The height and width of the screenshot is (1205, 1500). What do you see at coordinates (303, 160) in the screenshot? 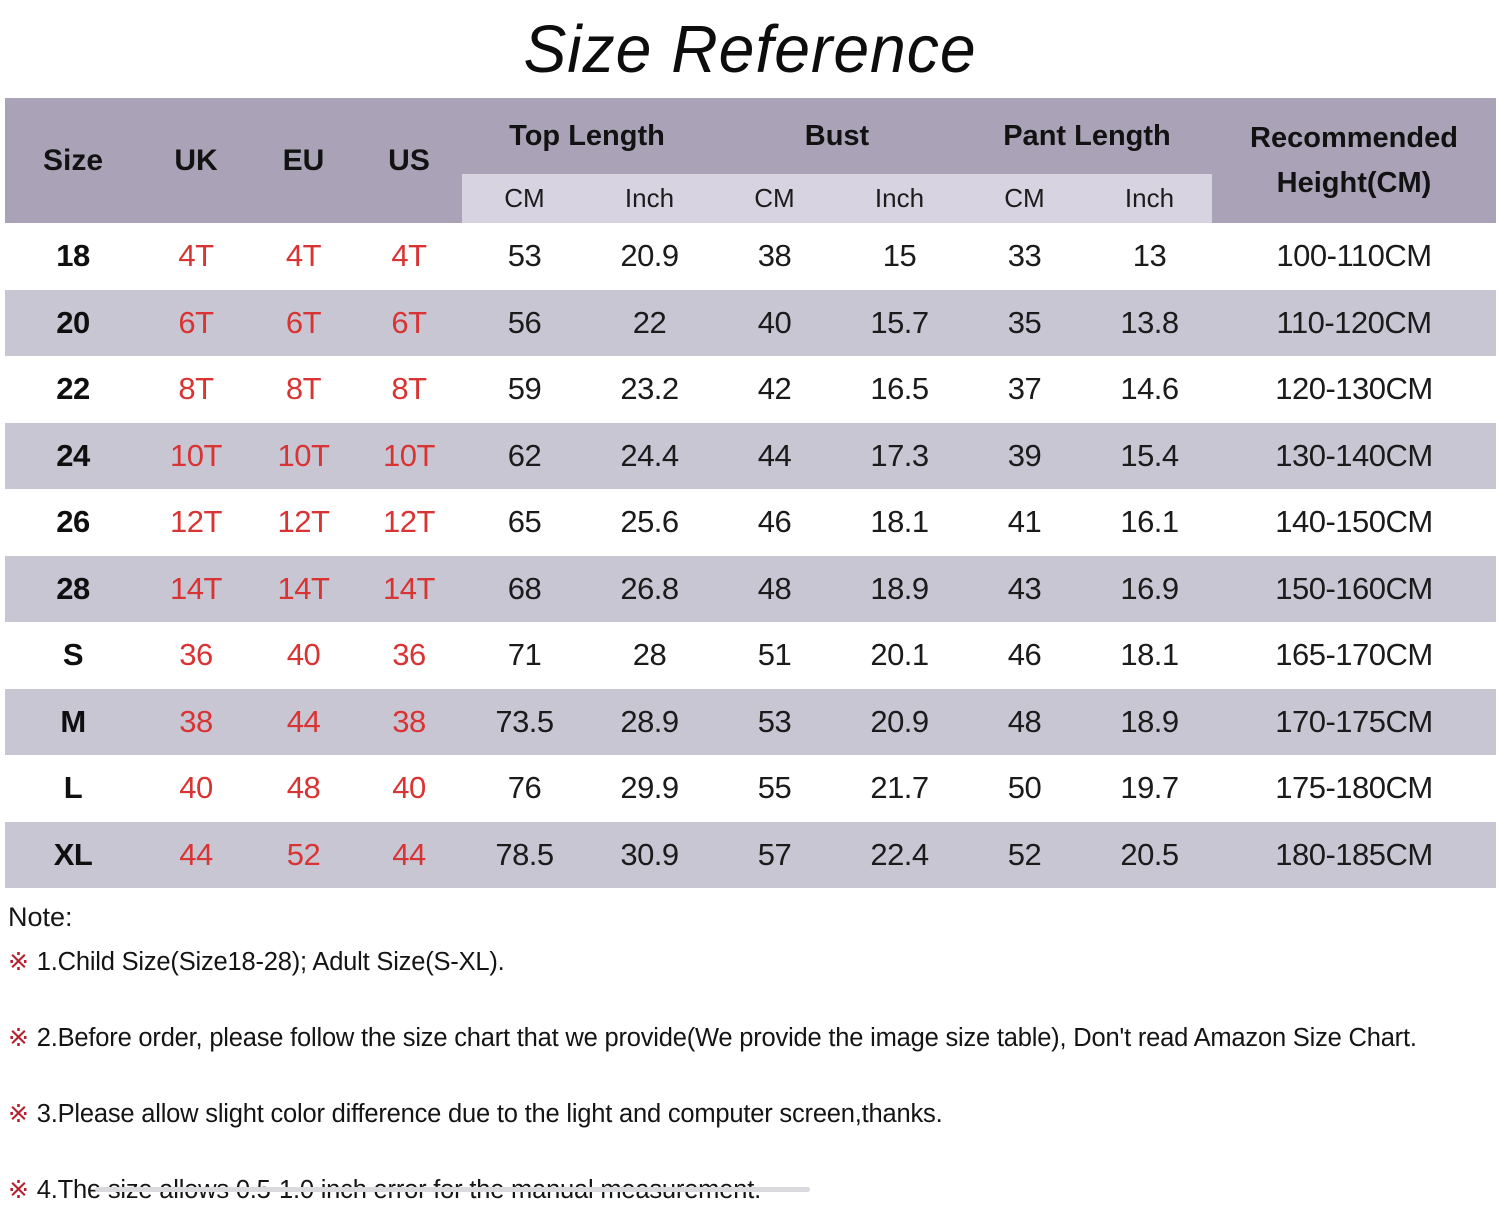
I see `column-header-eu: EU` at bounding box center [303, 160].